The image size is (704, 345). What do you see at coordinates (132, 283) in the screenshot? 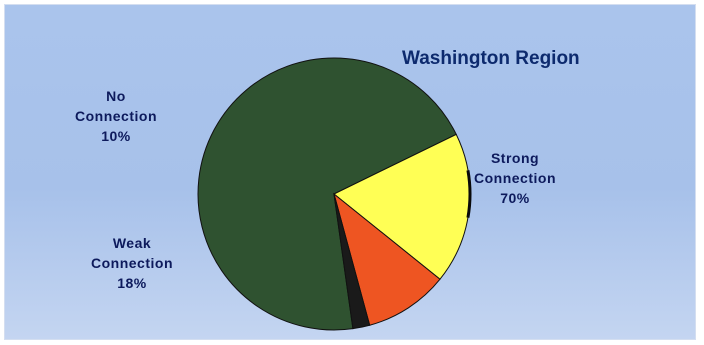
I see `label-weak-pct: 18%` at bounding box center [132, 283].